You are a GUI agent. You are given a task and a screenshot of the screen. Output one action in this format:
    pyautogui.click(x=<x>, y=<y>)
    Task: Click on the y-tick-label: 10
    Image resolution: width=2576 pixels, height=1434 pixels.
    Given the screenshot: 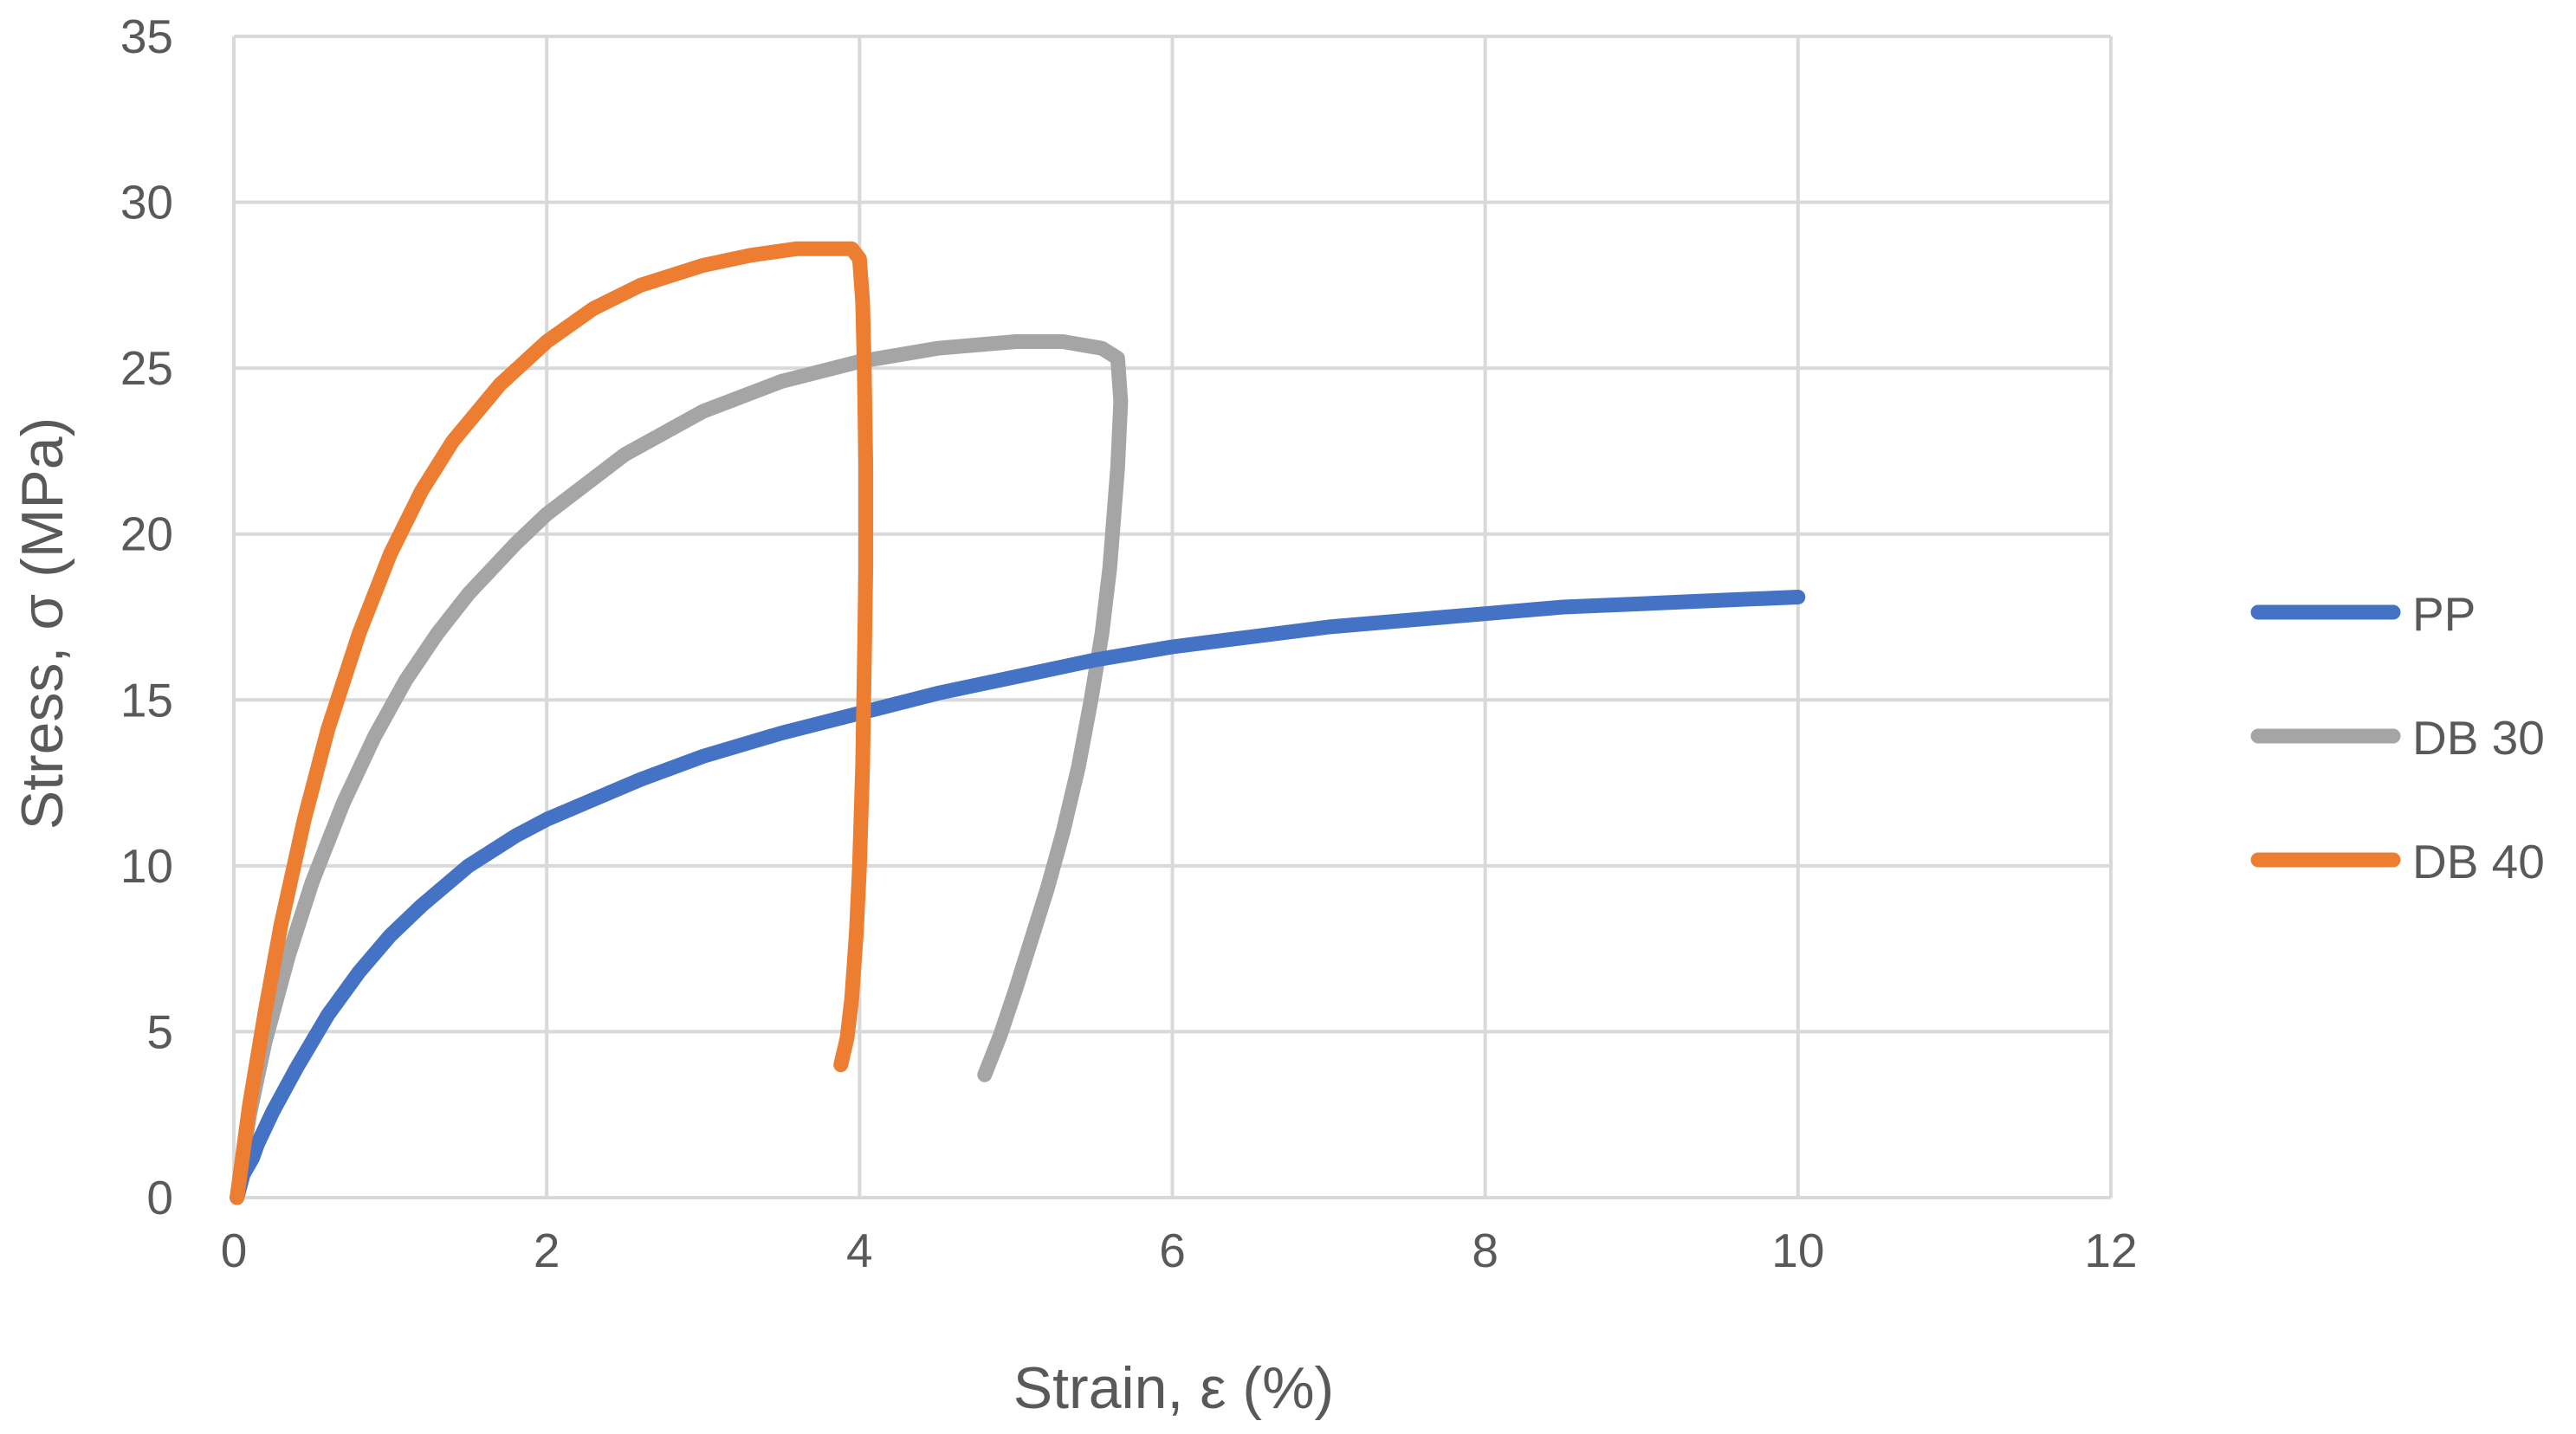 What is the action you would take?
    pyautogui.click(x=146, y=866)
    